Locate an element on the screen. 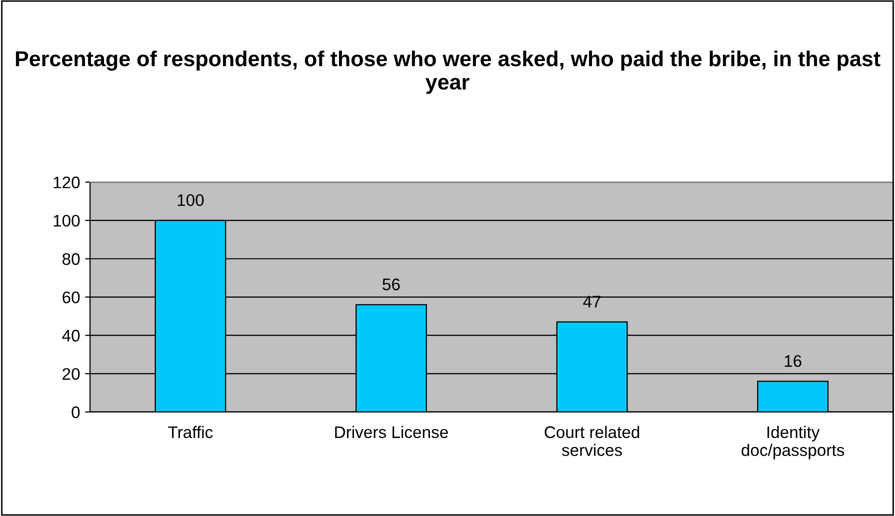  y-tick-label: 120 is located at coordinates (67, 182).